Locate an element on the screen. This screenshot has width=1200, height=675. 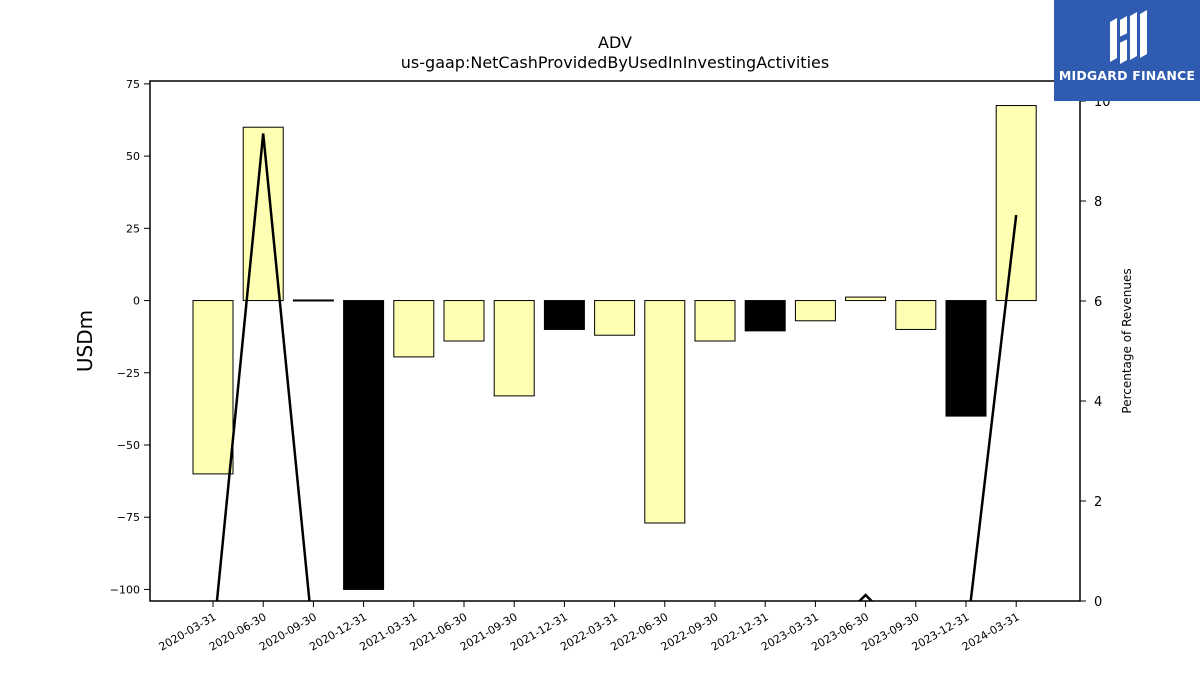
y-axis: 75 50 25 0 −25 −50 −75 −100 is located at coordinates (130, 337).